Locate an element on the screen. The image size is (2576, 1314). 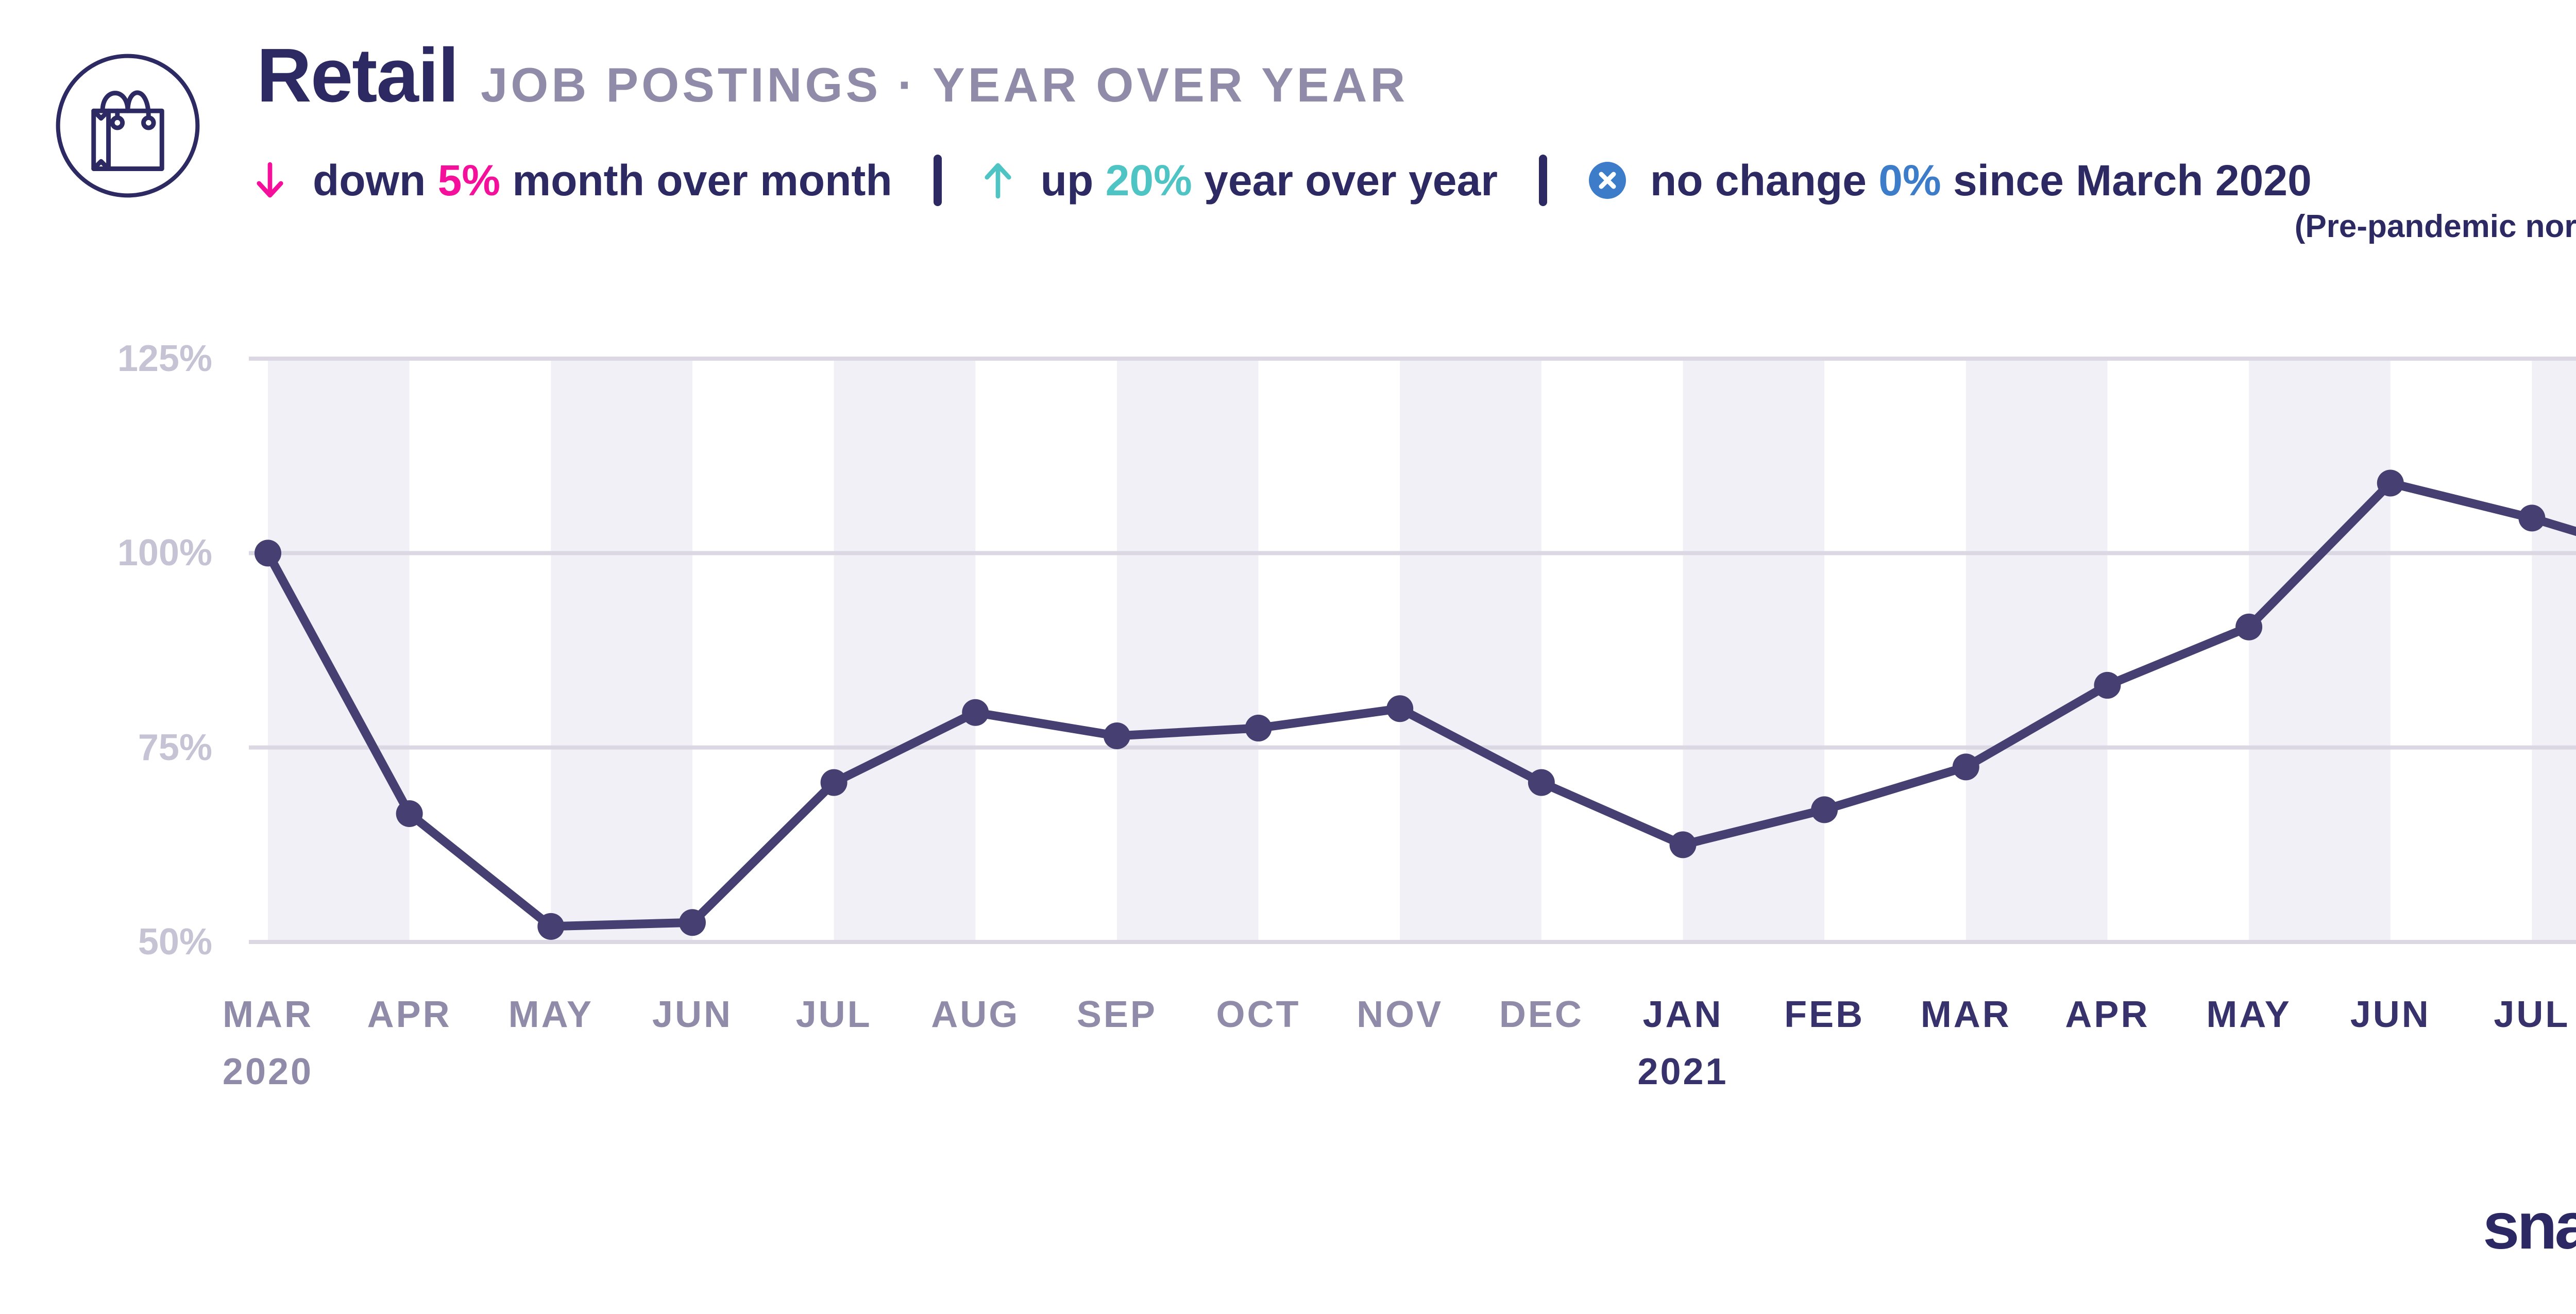
y-axis-tick-label: 125% is located at coordinates (164, 358).